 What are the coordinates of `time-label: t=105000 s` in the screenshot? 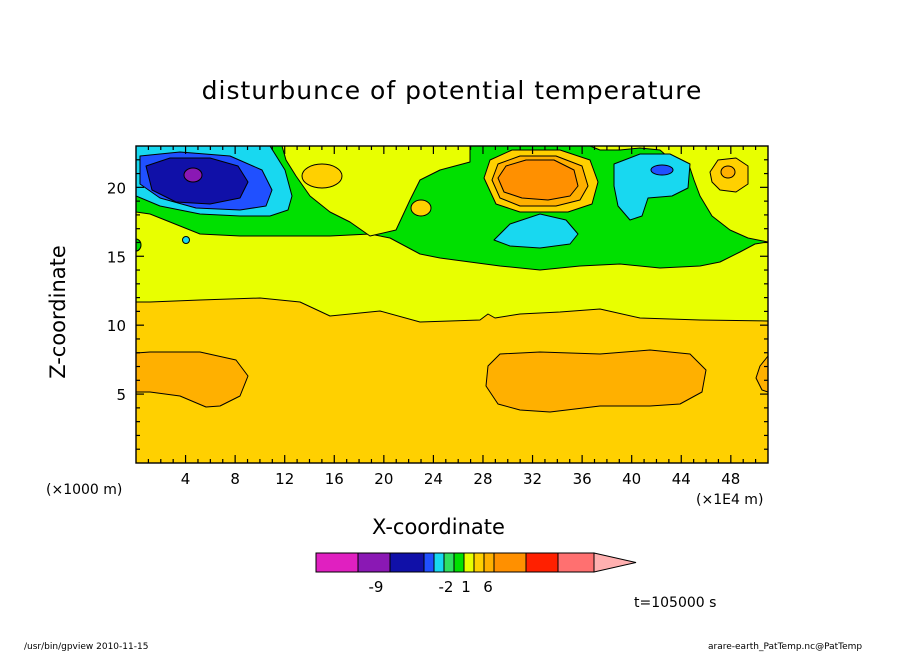 It's located at (675, 603).